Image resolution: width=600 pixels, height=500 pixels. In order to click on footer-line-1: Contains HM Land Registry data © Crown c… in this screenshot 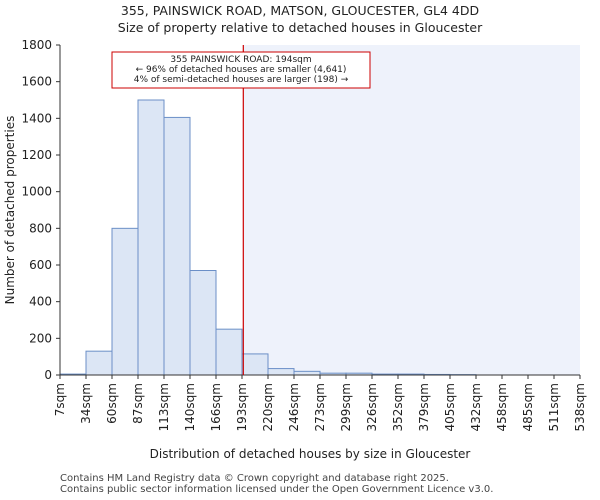, I will do `click(254, 478)`.